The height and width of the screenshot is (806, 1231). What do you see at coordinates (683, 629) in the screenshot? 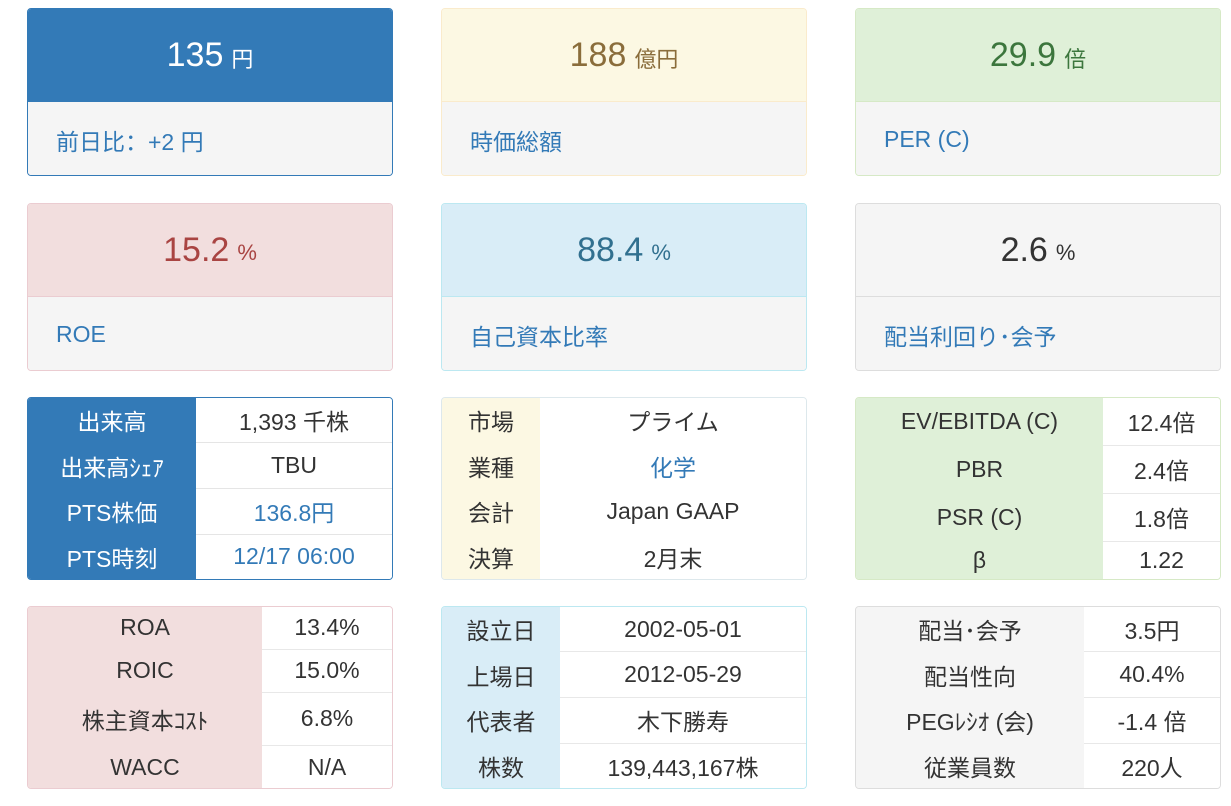
I see `row-value: 2002-05-01` at bounding box center [683, 629].